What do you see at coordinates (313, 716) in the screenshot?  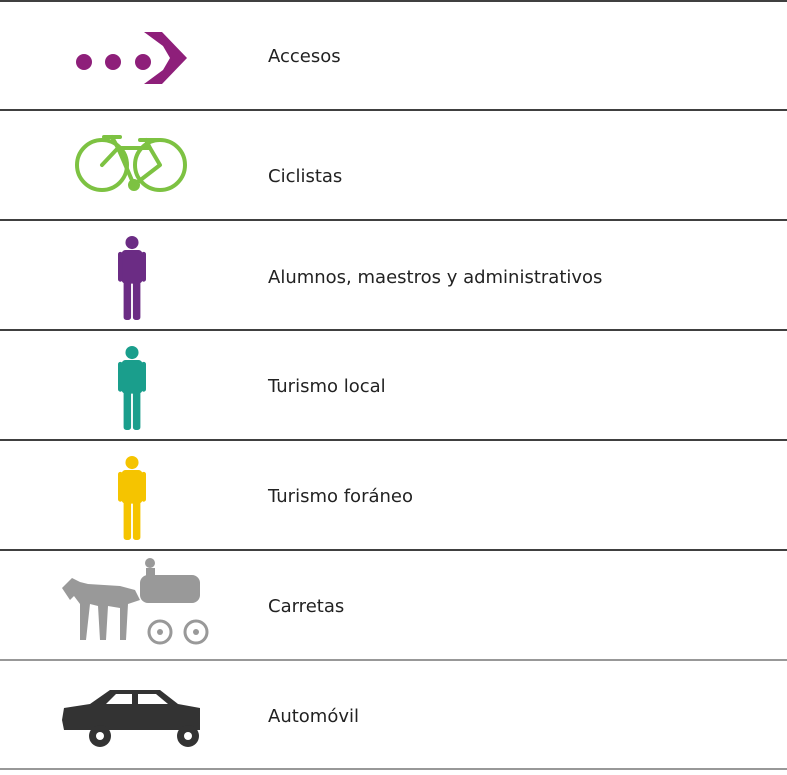 I see `row-label: Automóvil` at bounding box center [313, 716].